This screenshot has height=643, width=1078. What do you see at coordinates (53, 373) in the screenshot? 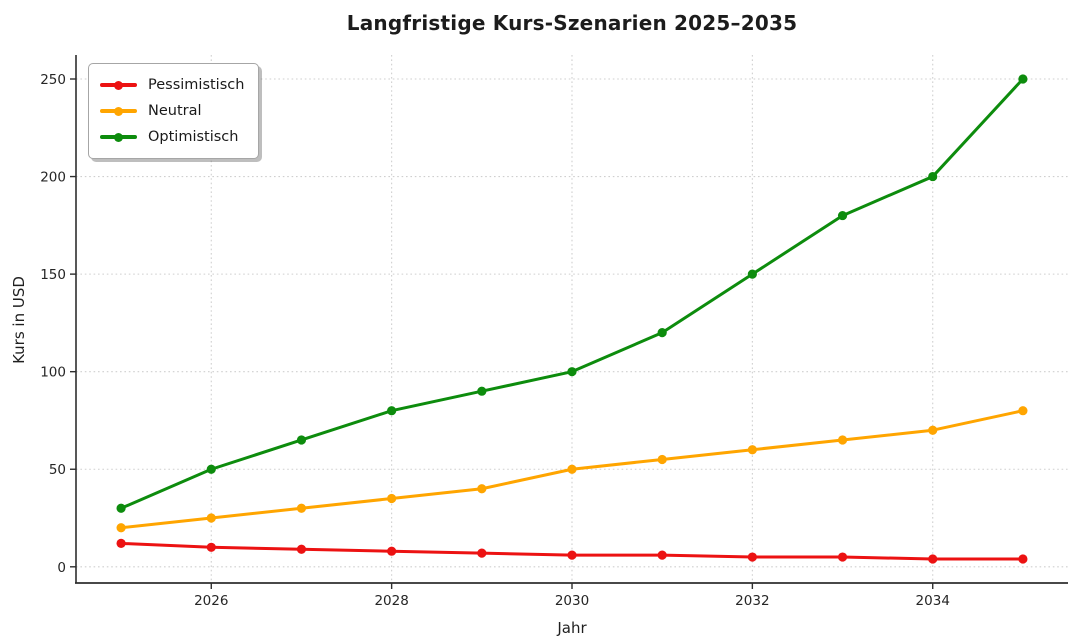
I see `y-tick-label: 100` at bounding box center [53, 373].